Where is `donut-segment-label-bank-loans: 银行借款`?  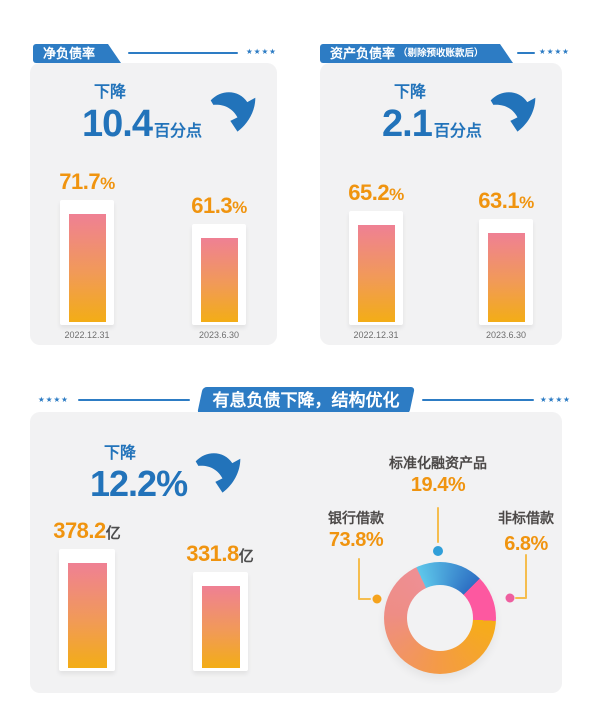 donut-segment-label-bank-loans: 银行借款 is located at coordinates (356, 518).